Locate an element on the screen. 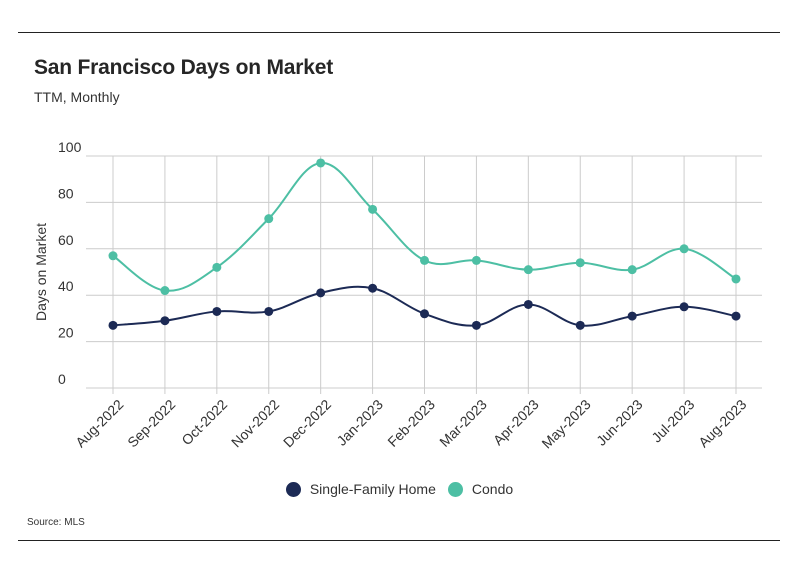 This screenshot has width=799, height=575. source-note: Source: MLS is located at coordinates (56, 522).